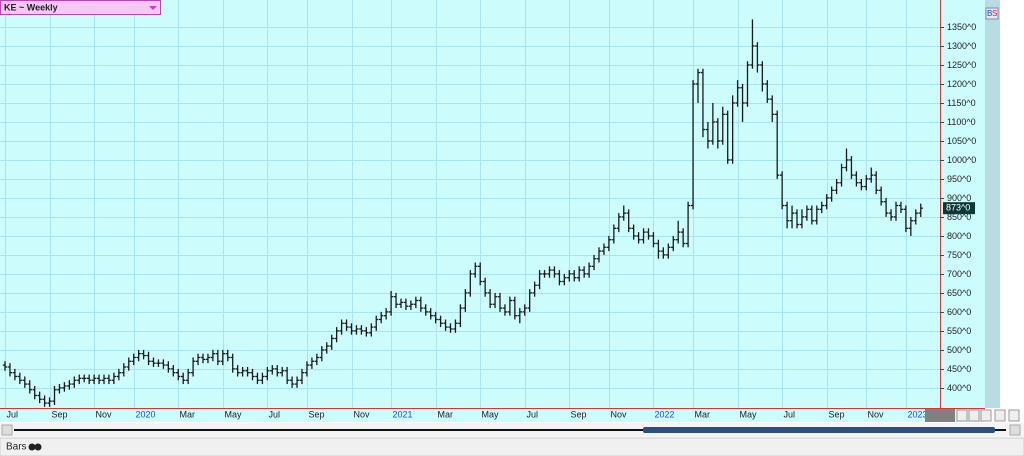  I want to click on x-tick-label: Mar, so click(188, 414).